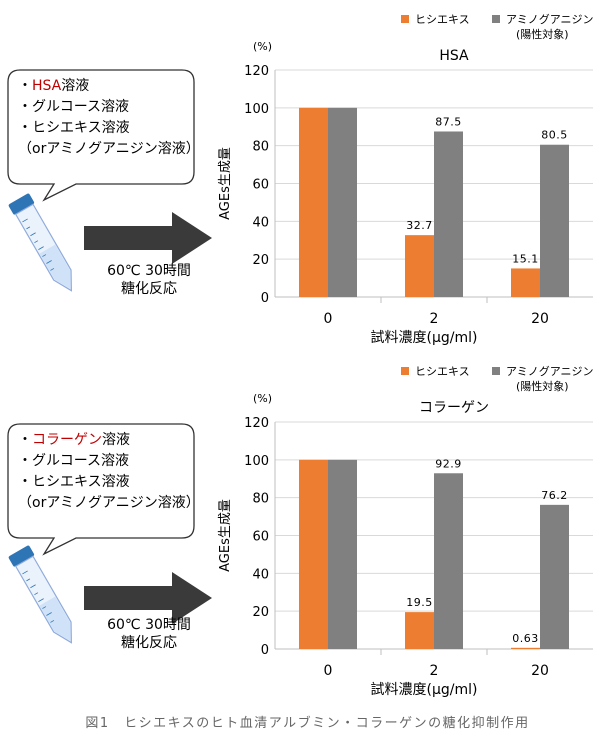 The width and height of the screenshot is (615, 741). Describe the element at coordinates (419, 602) in the screenshot. I see `data-label: 19.5` at that location.